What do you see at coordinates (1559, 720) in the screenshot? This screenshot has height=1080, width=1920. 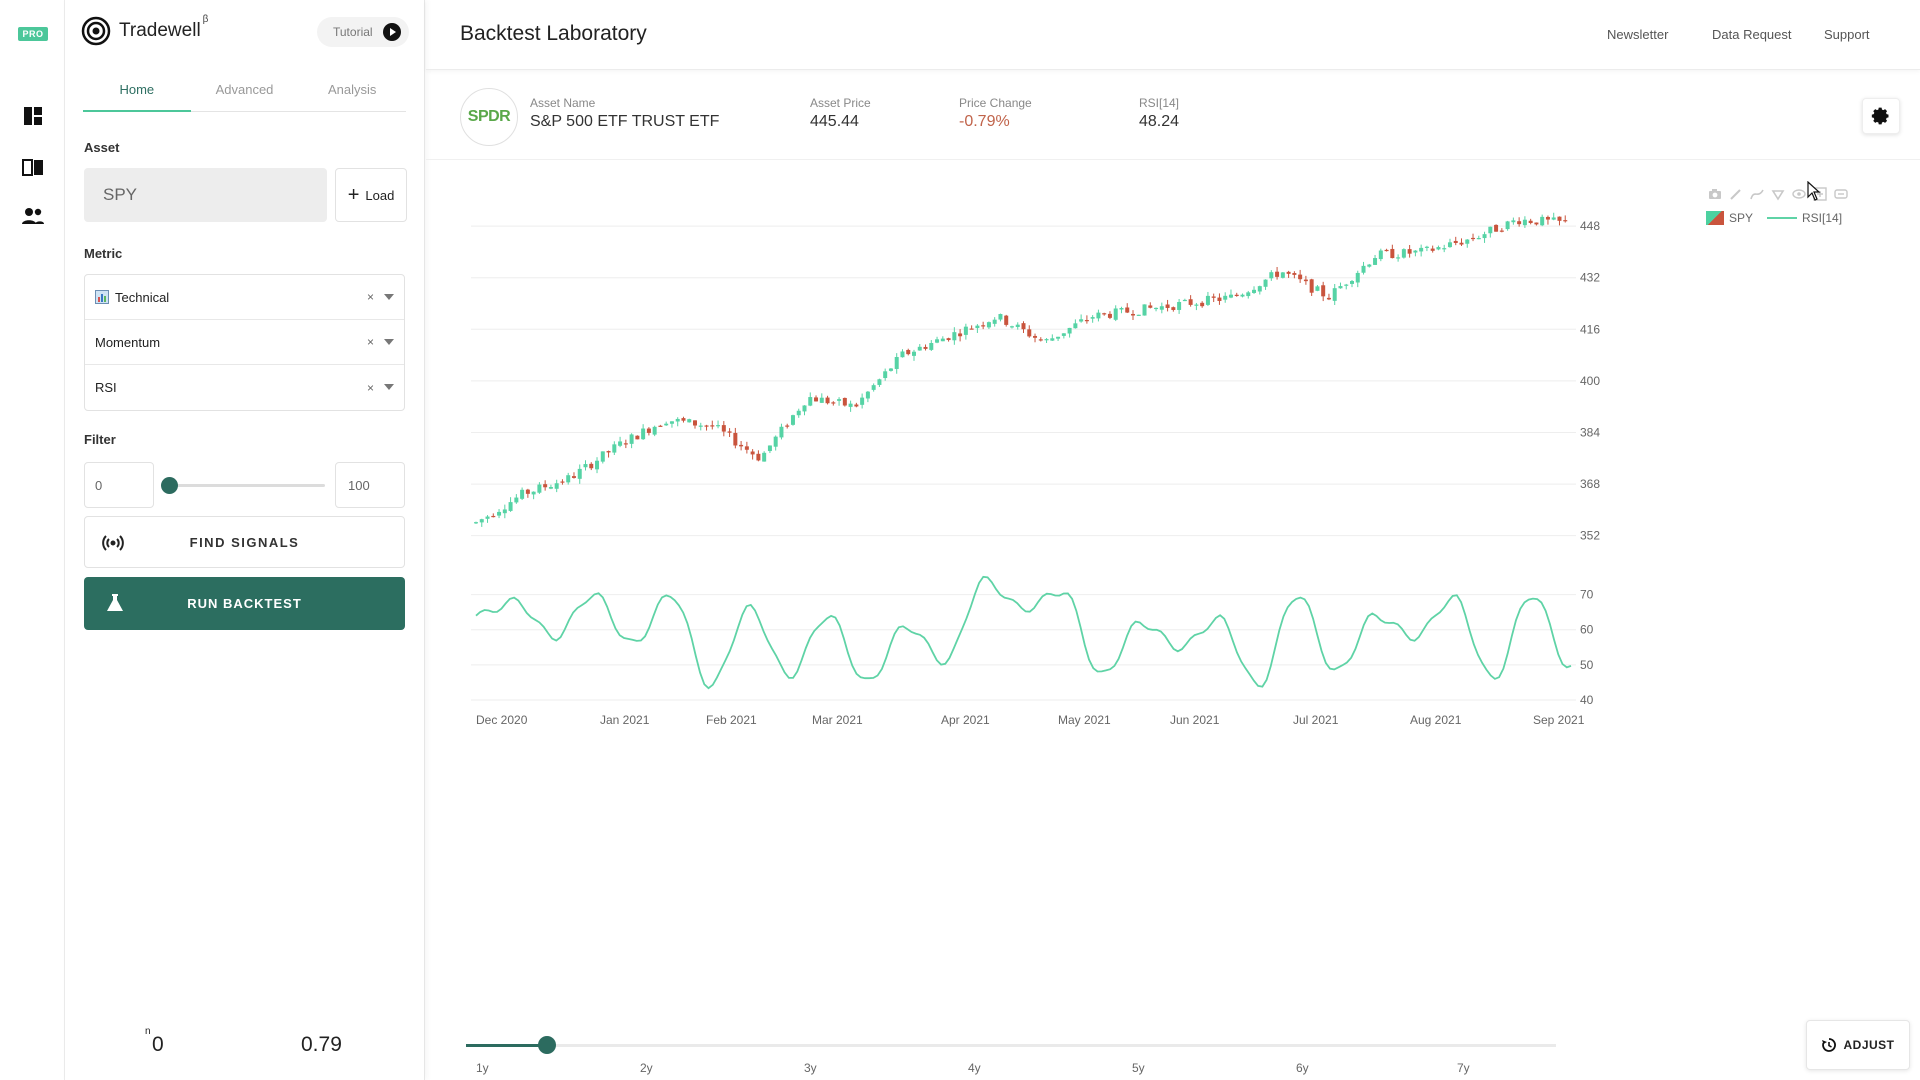 I see `x-tick-label: Sep 2021` at bounding box center [1559, 720].